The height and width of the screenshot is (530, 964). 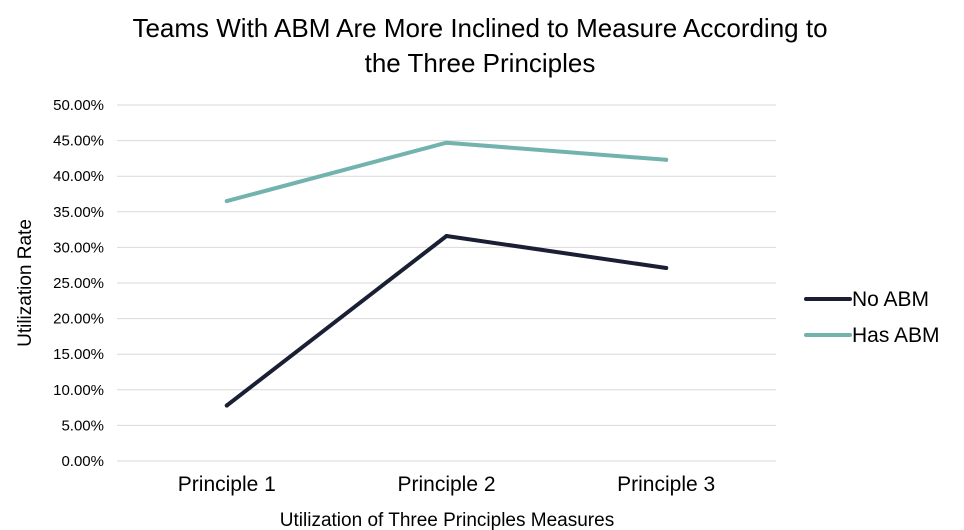 What do you see at coordinates (872, 317) in the screenshot?
I see `legend: No ABM Has ABM` at bounding box center [872, 317].